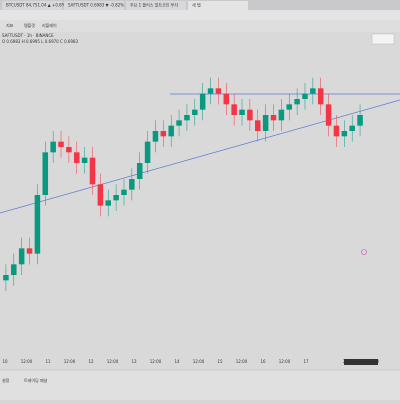 The width and height of the screenshot is (400, 404). What do you see at coordinates (383, 39) in the screenshot?
I see `zoom-buttons` at bounding box center [383, 39].